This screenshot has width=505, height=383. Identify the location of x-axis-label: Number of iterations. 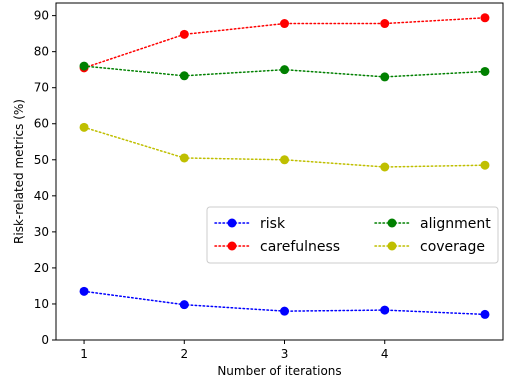
(279, 371).